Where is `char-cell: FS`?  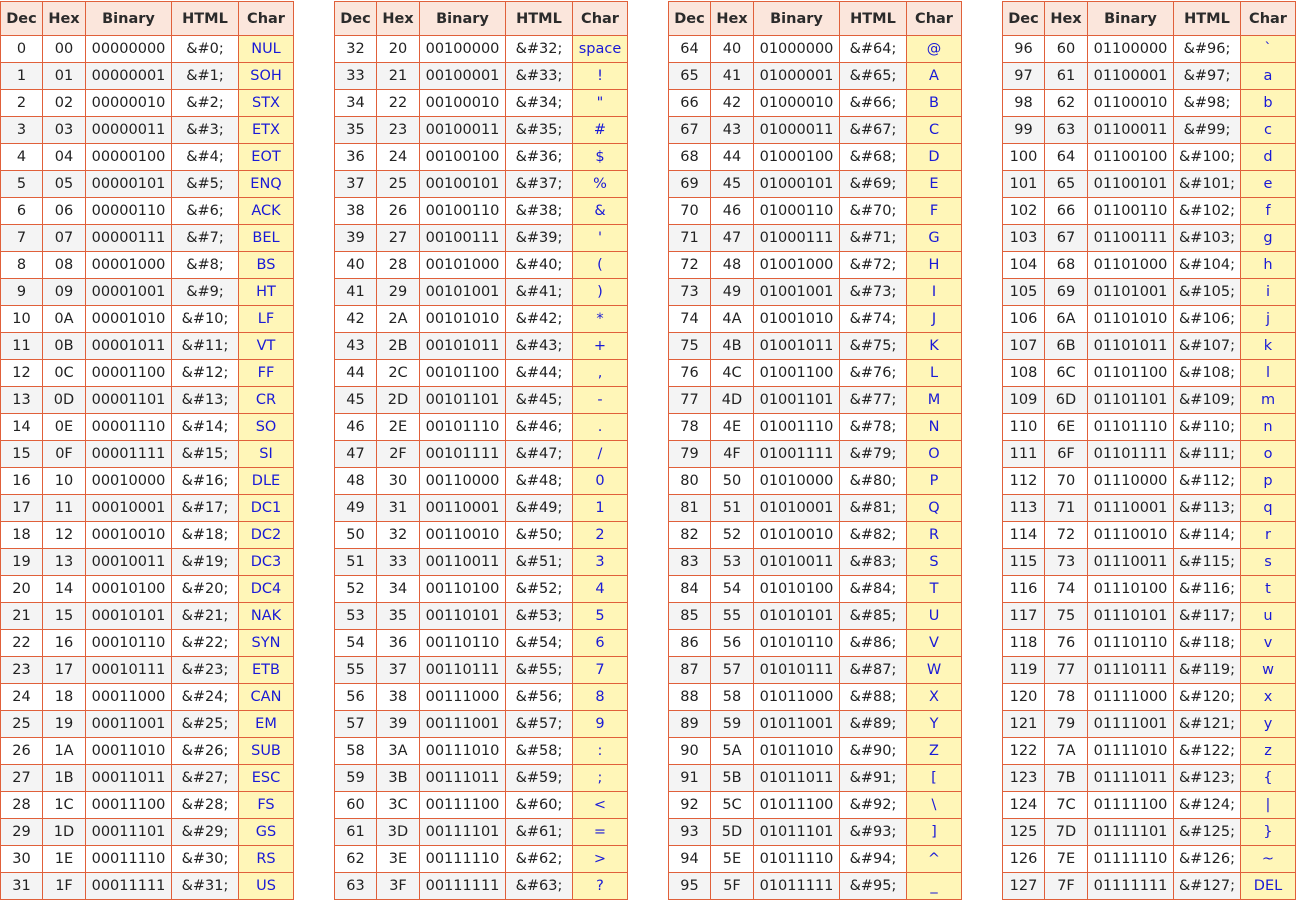 char-cell: FS is located at coordinates (266, 805).